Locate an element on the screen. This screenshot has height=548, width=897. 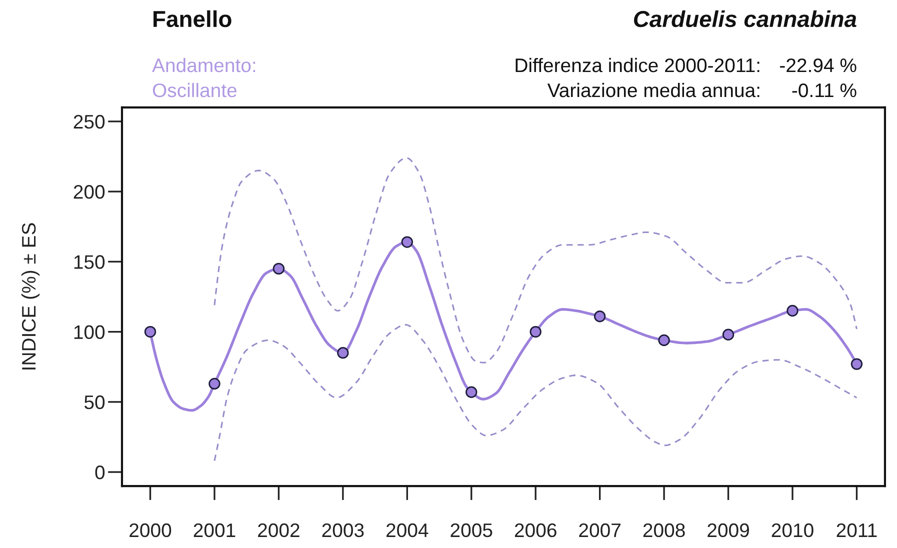
text: Oscillante is located at coordinates (194, 90).